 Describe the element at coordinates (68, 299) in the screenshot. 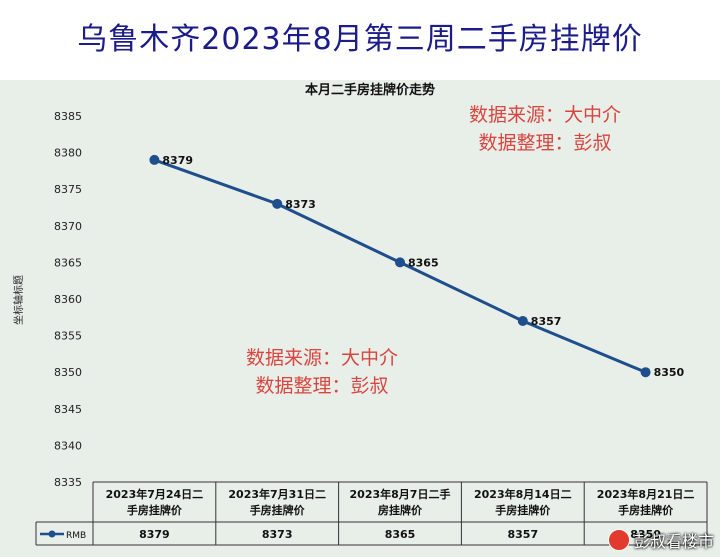

I see `y-tick-label: 8360` at that location.